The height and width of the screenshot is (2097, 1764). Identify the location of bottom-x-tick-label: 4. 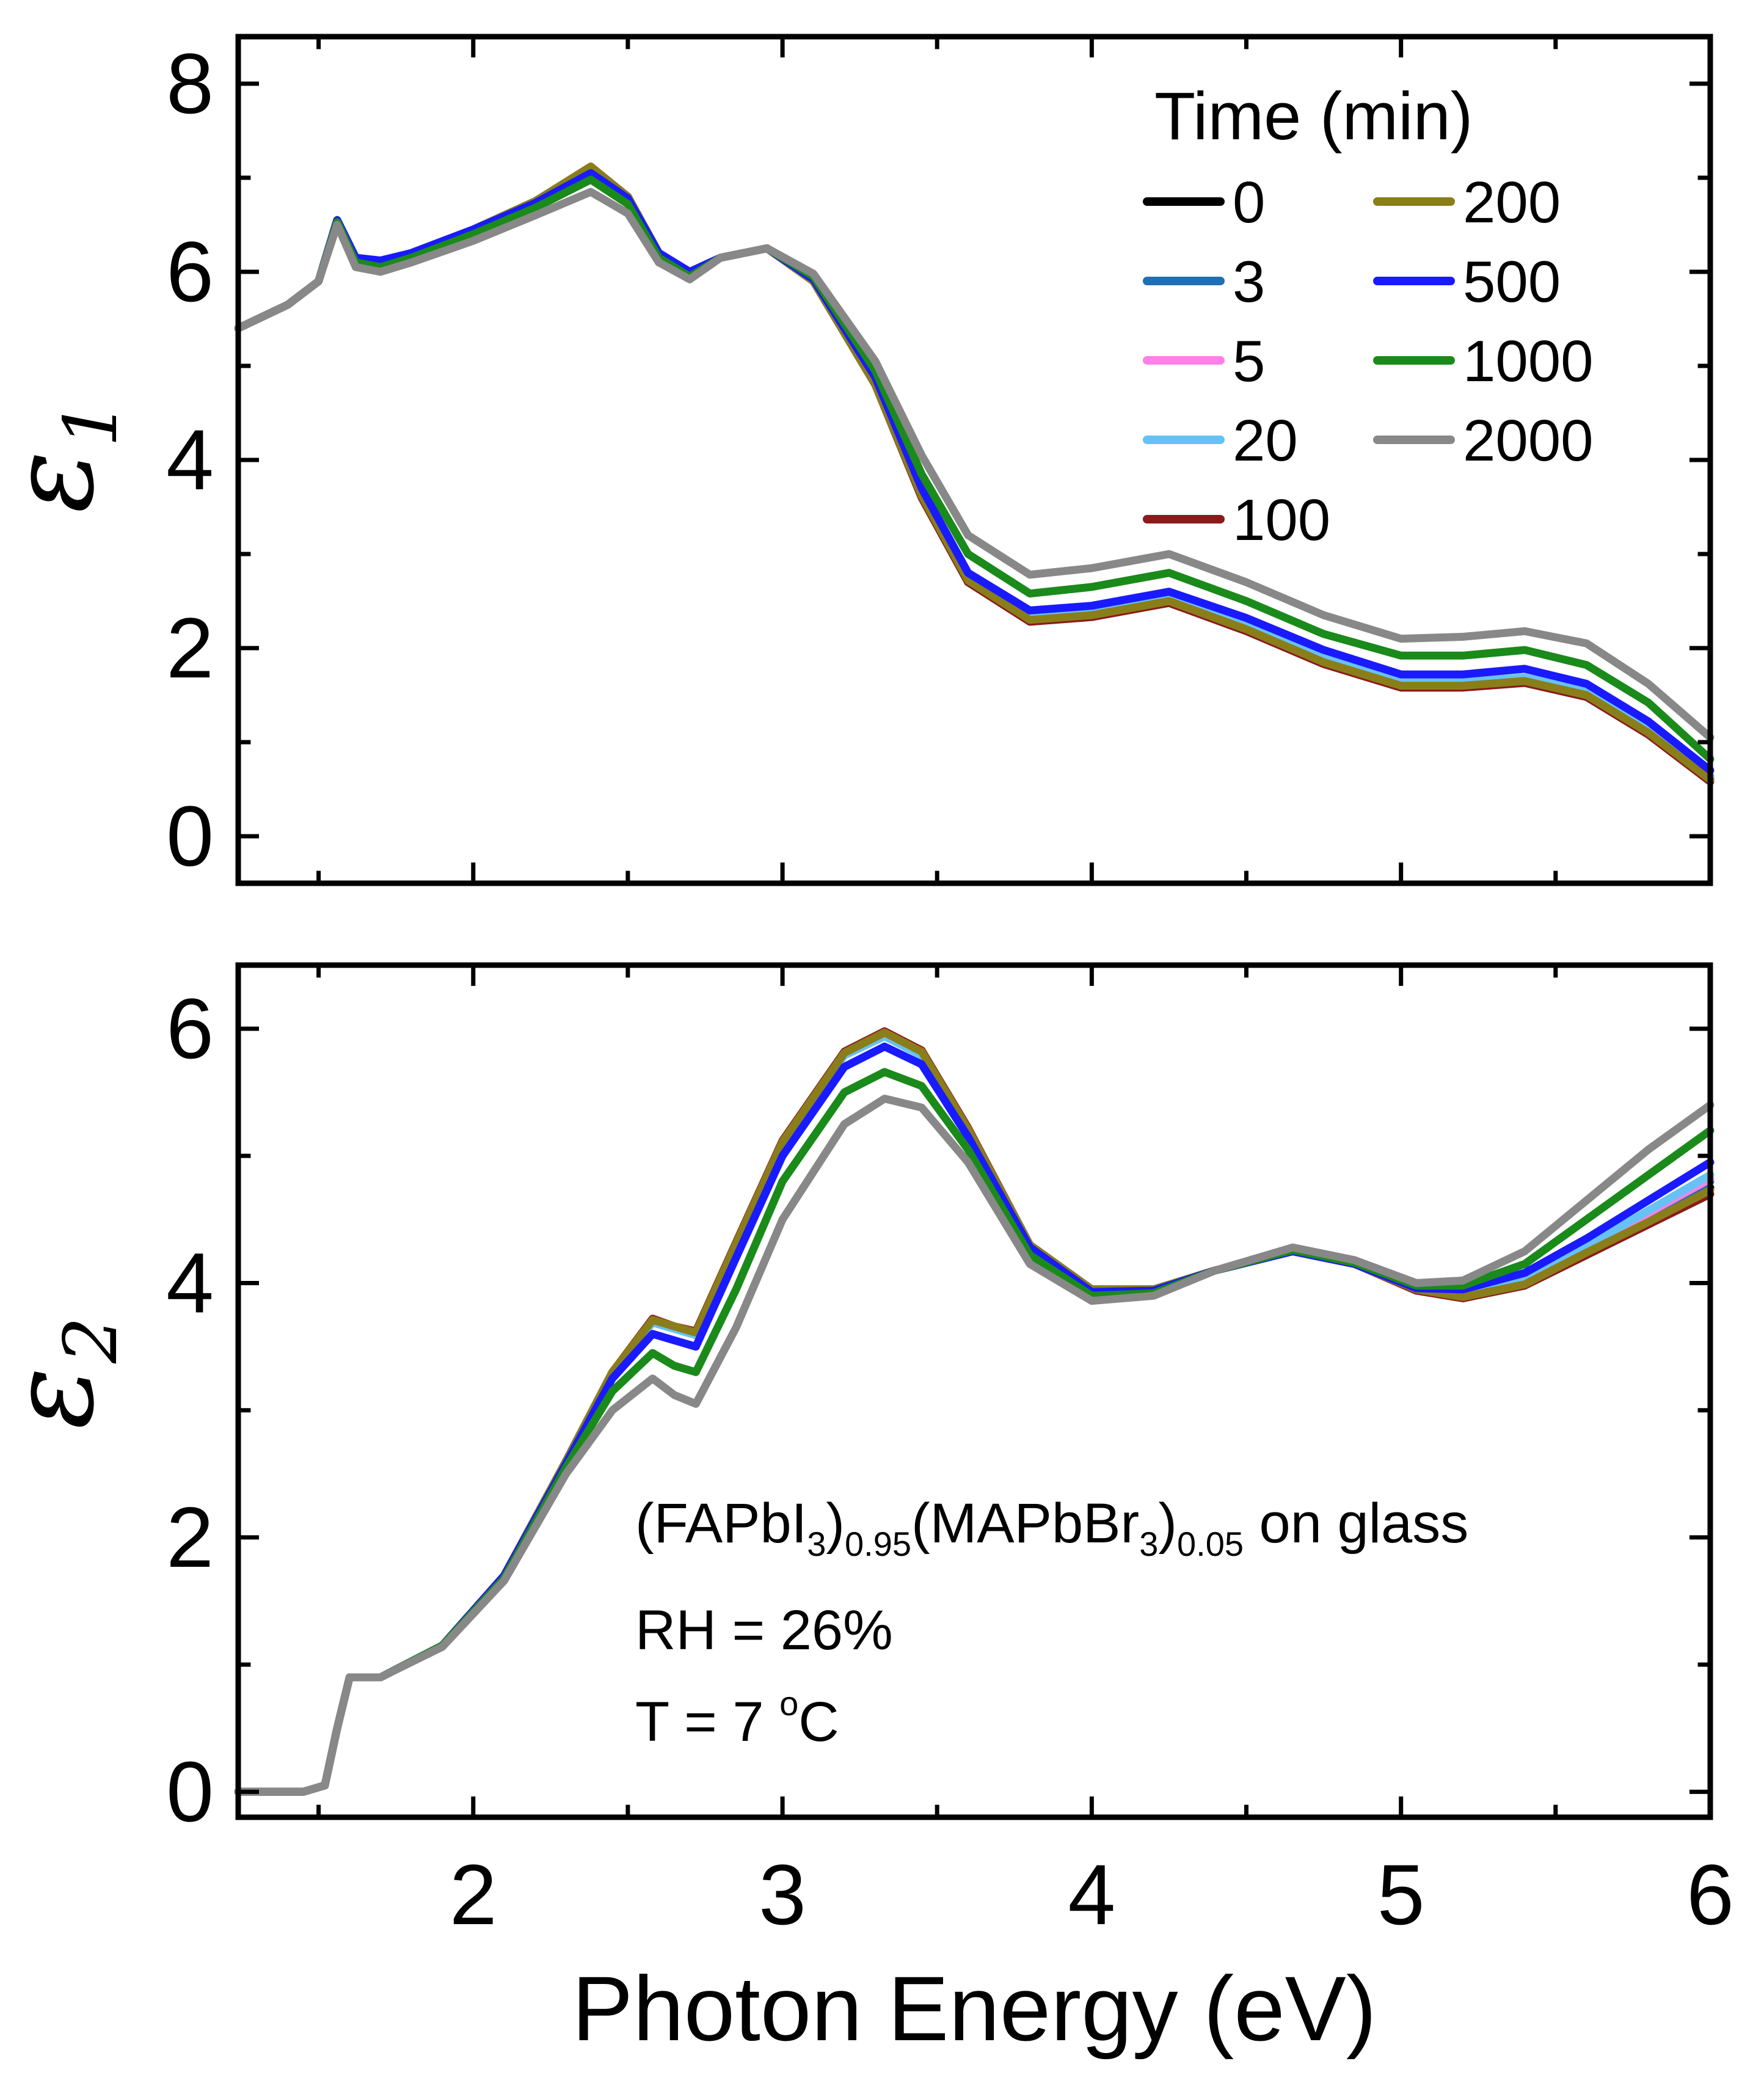
(1091, 1894).